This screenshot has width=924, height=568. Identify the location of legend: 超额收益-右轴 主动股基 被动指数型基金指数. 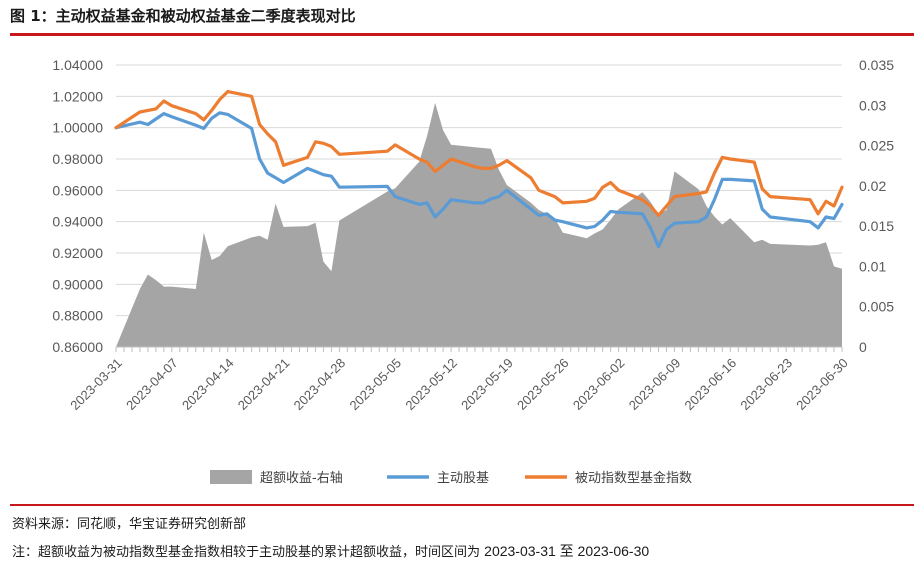
(451, 478).